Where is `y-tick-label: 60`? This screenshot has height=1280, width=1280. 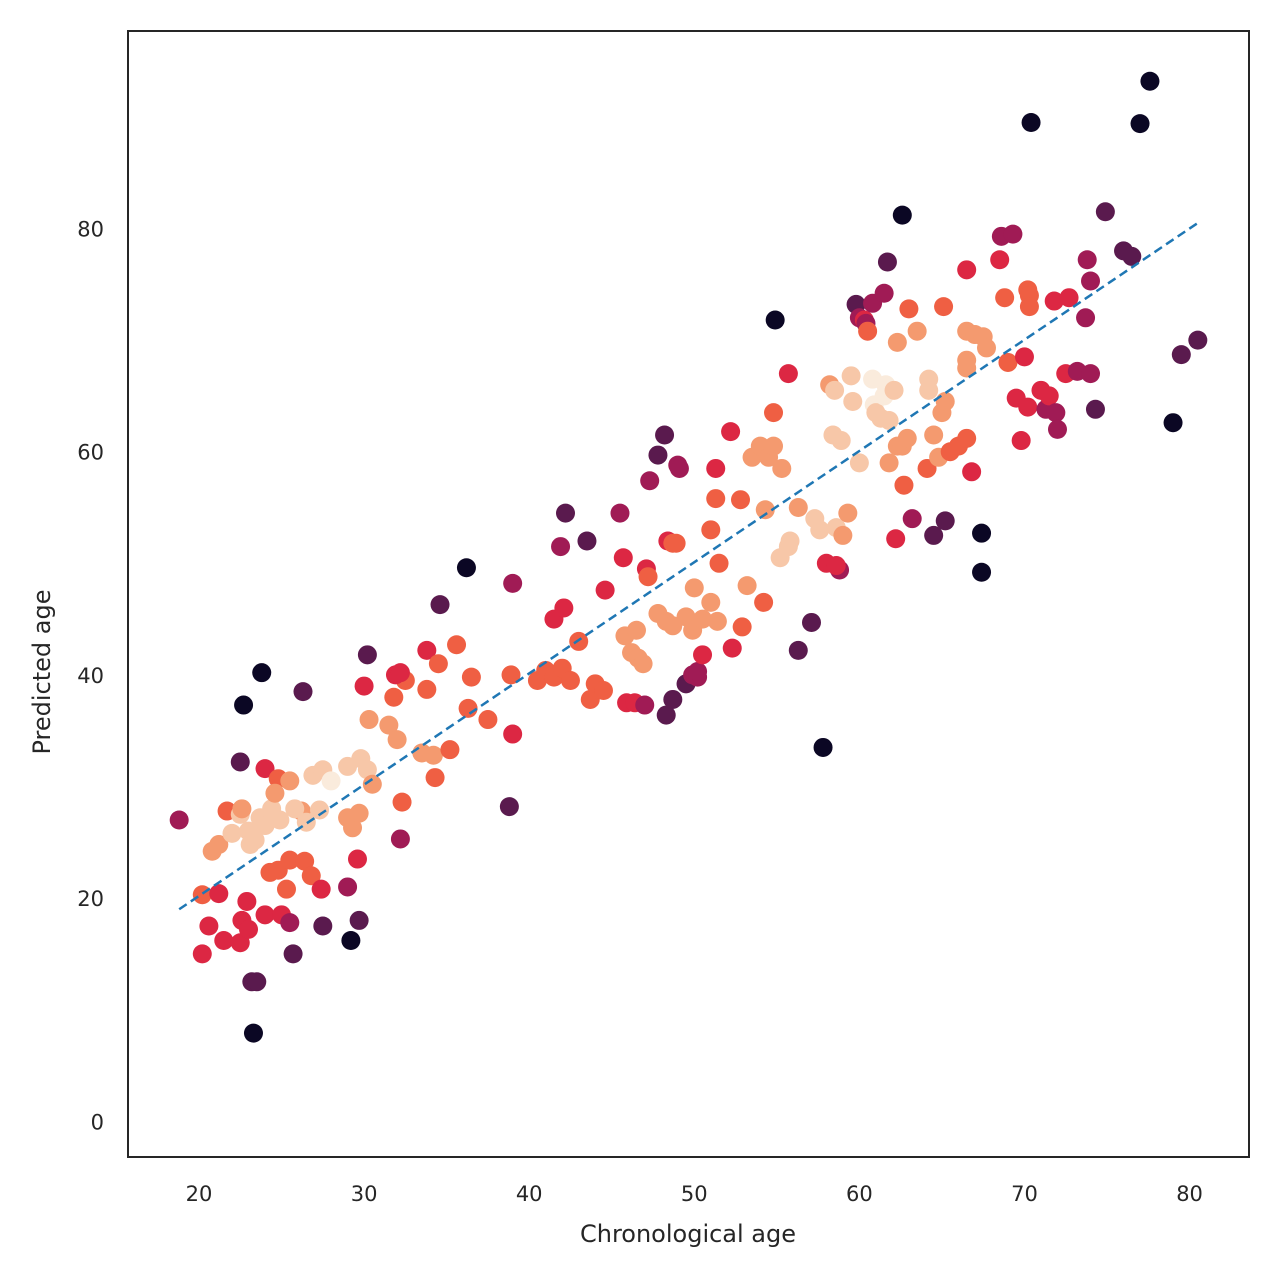 y-tick-label: 60 is located at coordinates (90, 453).